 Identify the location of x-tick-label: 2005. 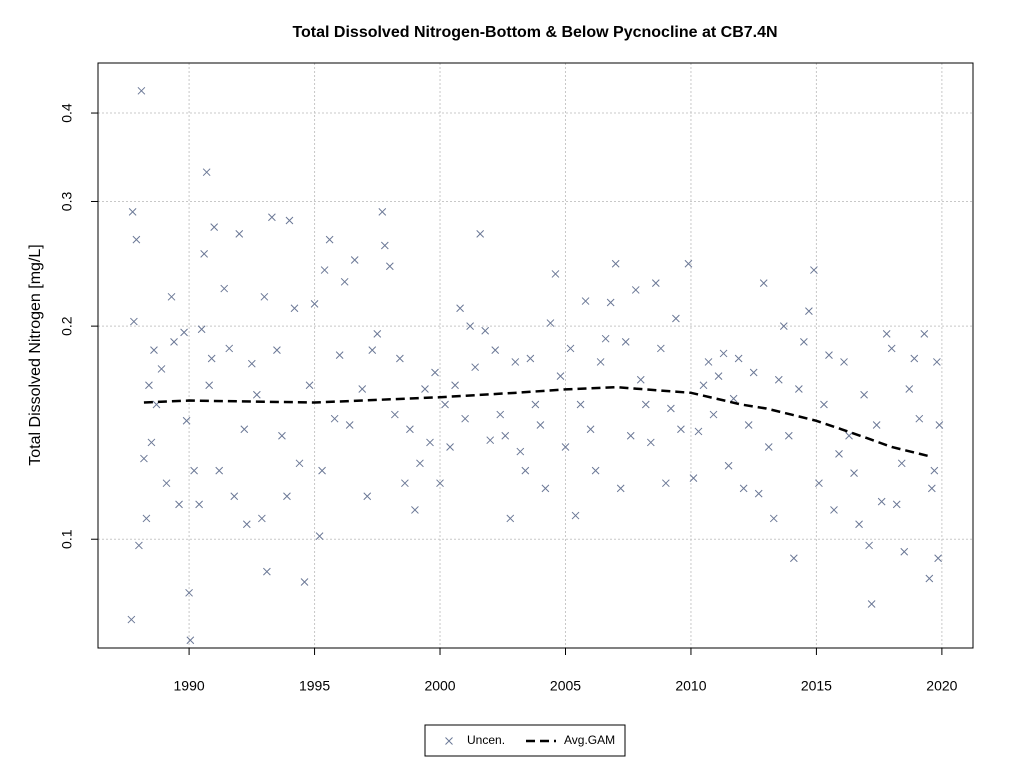
(565, 686).